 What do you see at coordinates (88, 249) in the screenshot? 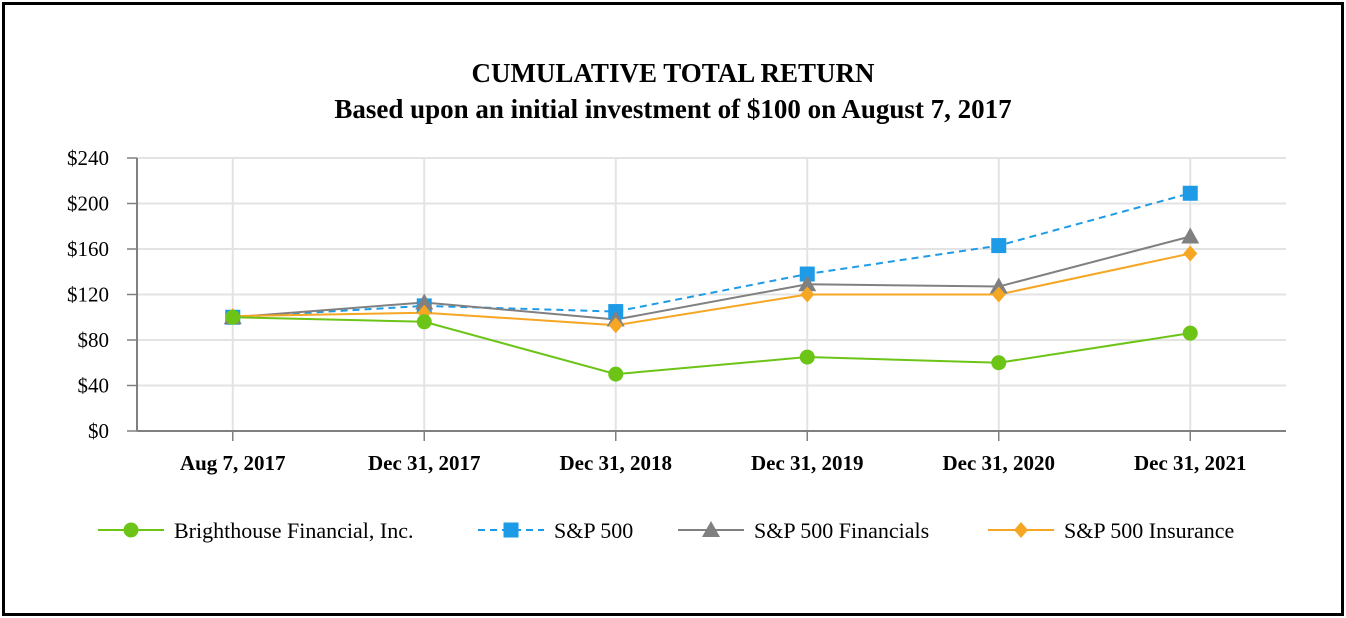
I see `y-tick-label: $160` at bounding box center [88, 249].